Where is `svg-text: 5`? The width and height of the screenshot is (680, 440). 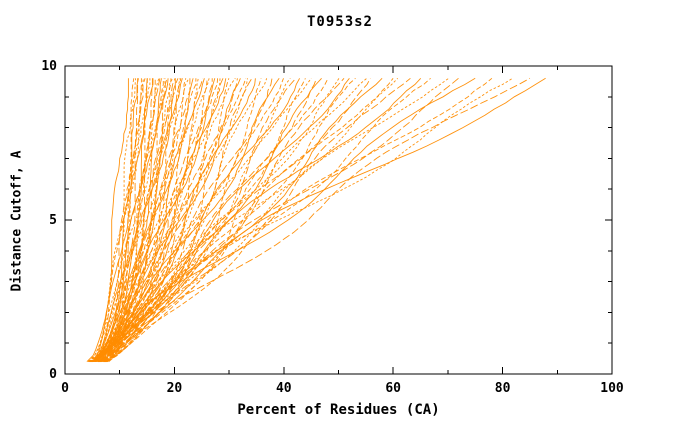
svg-text: 5 is located at coordinates (53, 220).